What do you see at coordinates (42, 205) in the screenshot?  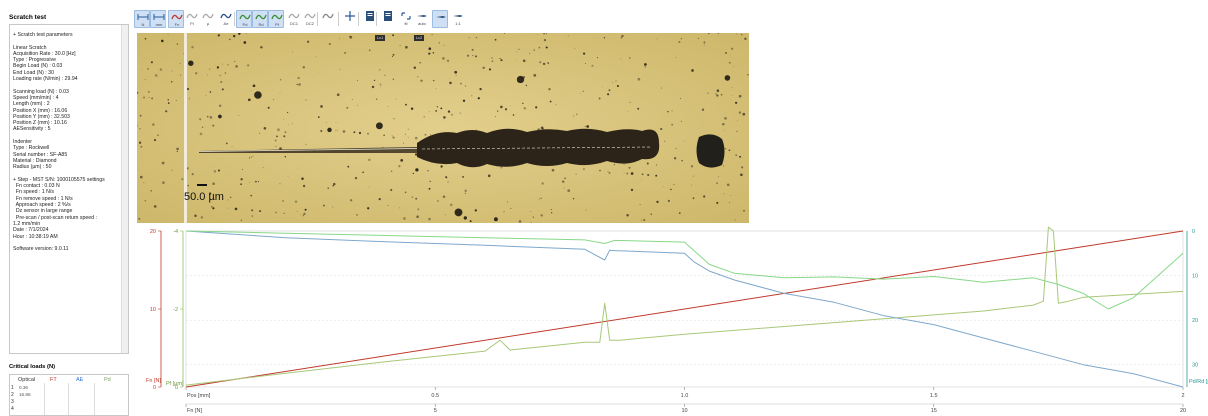 I see `parameter-line: Approach speed : 2 %/s` at bounding box center [42, 205].